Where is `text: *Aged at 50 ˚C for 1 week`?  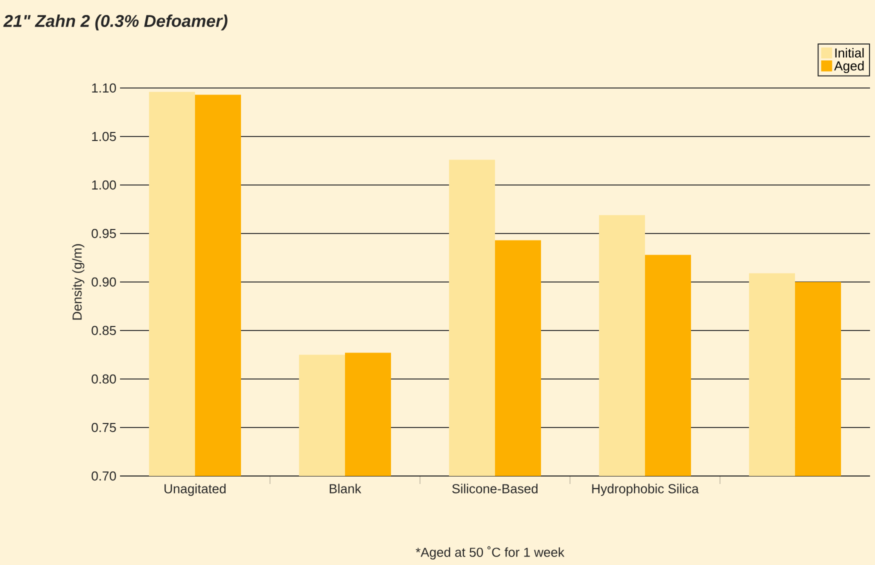
text: *Aged at 50 ˚C for 1 week is located at coordinates (490, 553).